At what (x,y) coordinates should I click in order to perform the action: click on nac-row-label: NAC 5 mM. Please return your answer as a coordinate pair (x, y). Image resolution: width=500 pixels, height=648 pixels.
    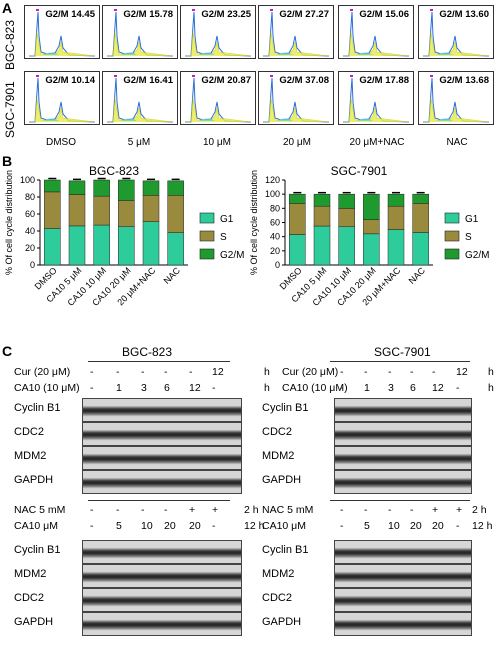
    Looking at the image, I should click on (288, 510).